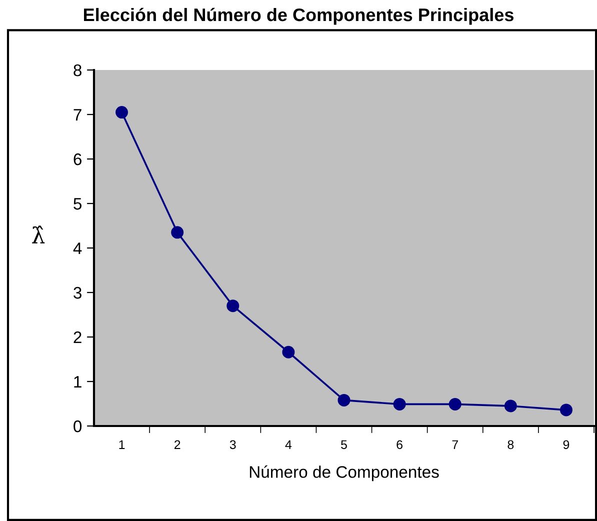 Image resolution: width=597 pixels, height=521 pixels. Describe the element at coordinates (78, 382) in the screenshot. I see `y-tick-label: 1` at that location.